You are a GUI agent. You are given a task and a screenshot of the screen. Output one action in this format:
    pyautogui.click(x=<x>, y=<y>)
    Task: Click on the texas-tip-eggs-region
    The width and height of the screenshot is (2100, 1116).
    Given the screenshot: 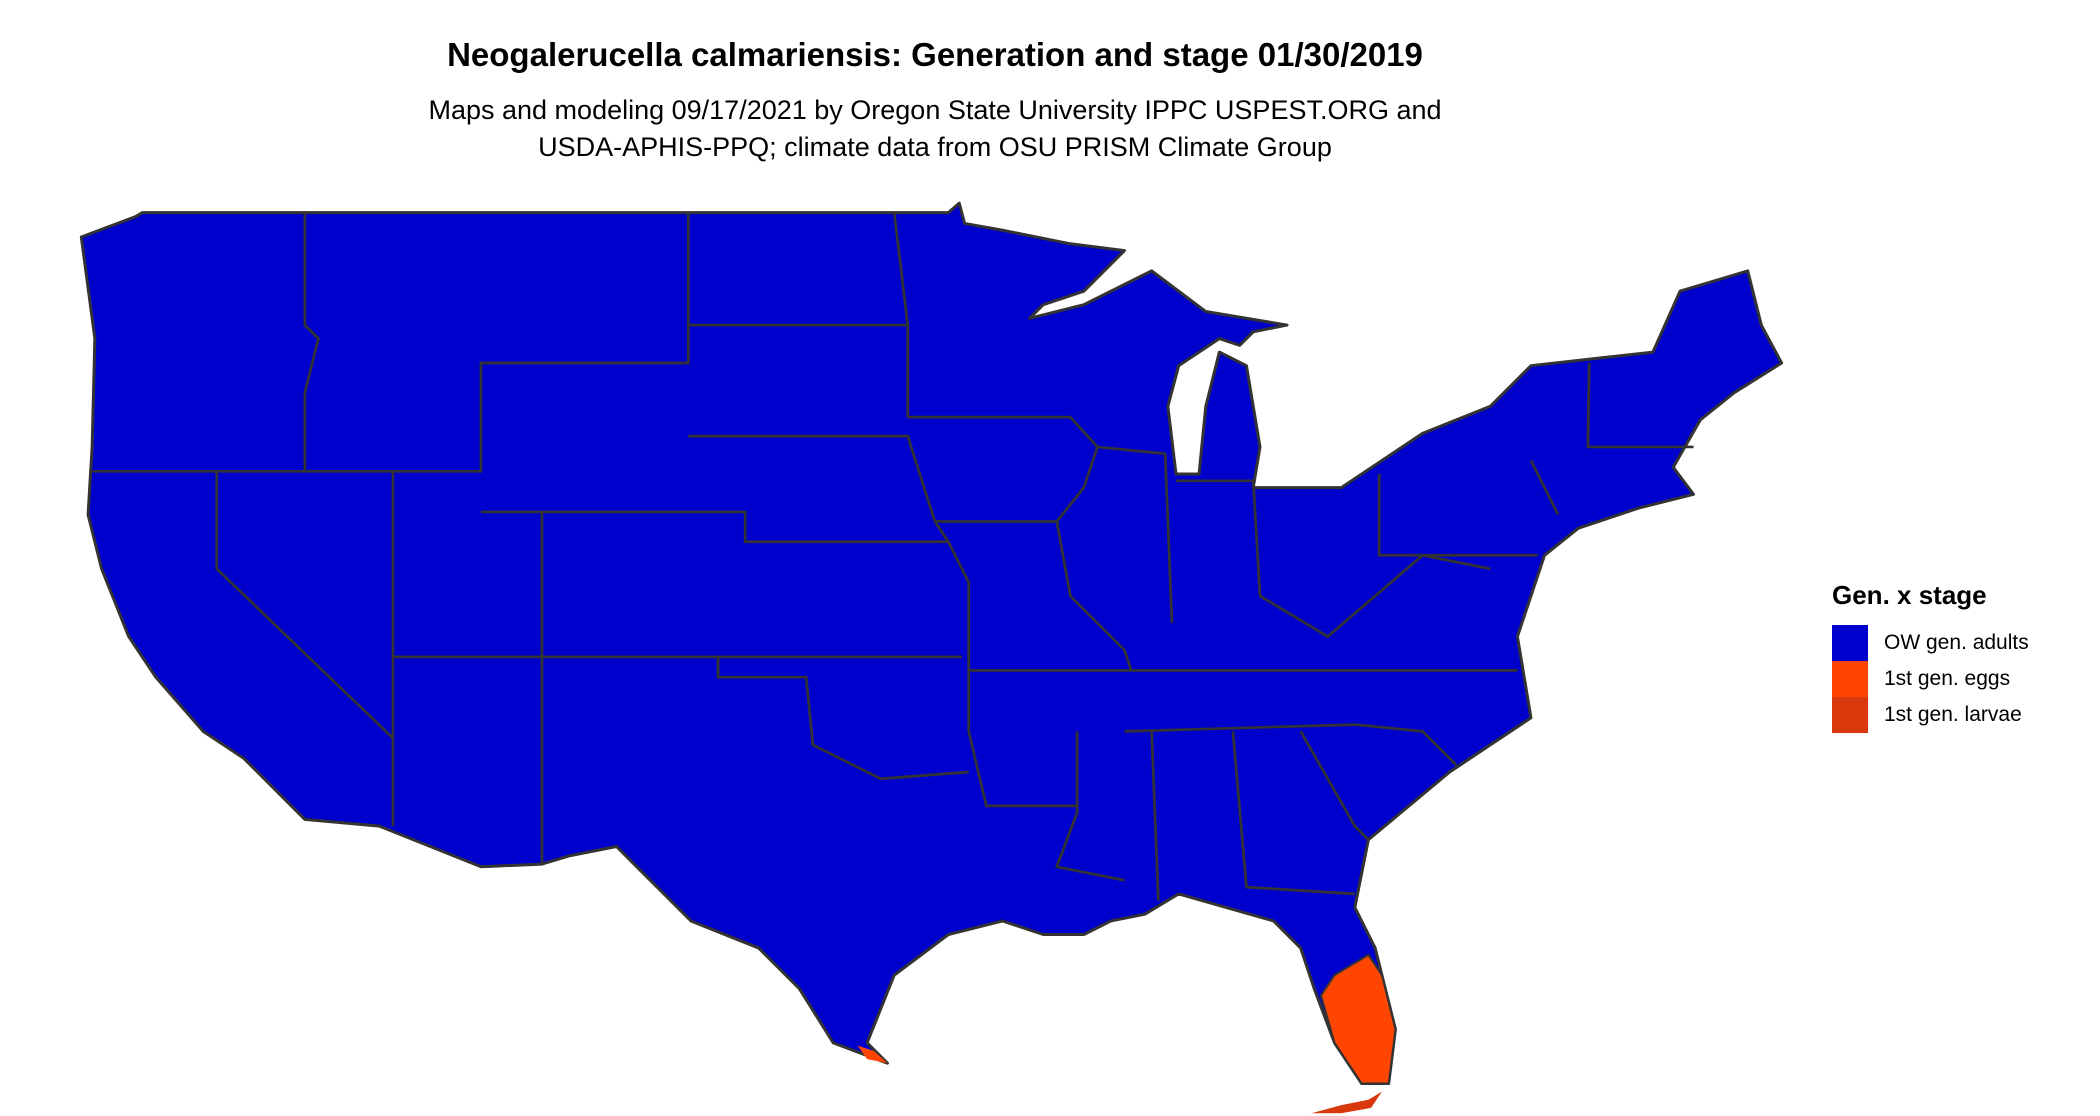 What is the action you would take?
    pyautogui.click(x=872, y=1054)
    